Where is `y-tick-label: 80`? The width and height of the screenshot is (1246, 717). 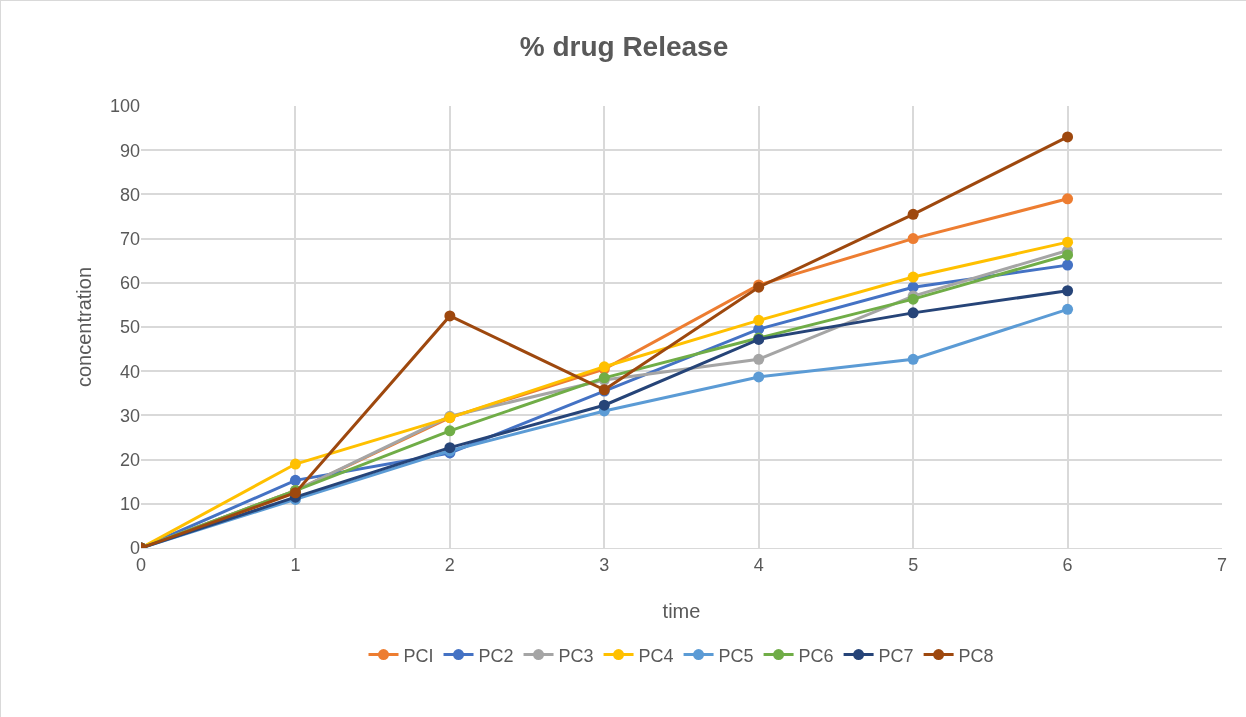 y-tick-label: 80 is located at coordinates (129, 194).